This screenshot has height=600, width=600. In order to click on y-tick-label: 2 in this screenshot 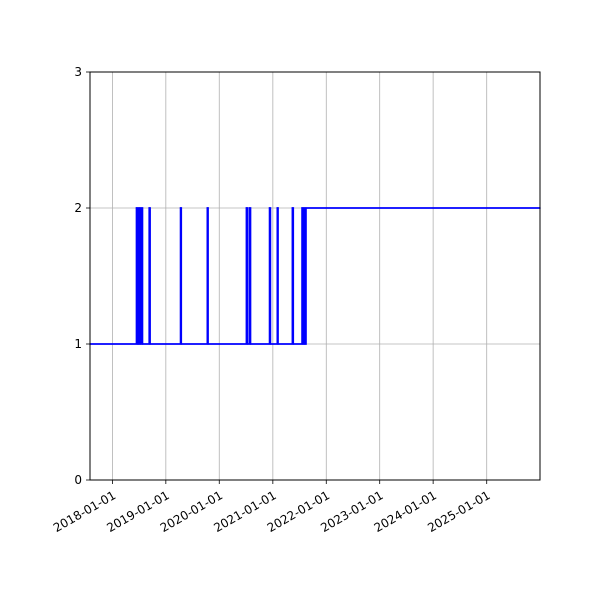, I will do `click(78, 208)`.